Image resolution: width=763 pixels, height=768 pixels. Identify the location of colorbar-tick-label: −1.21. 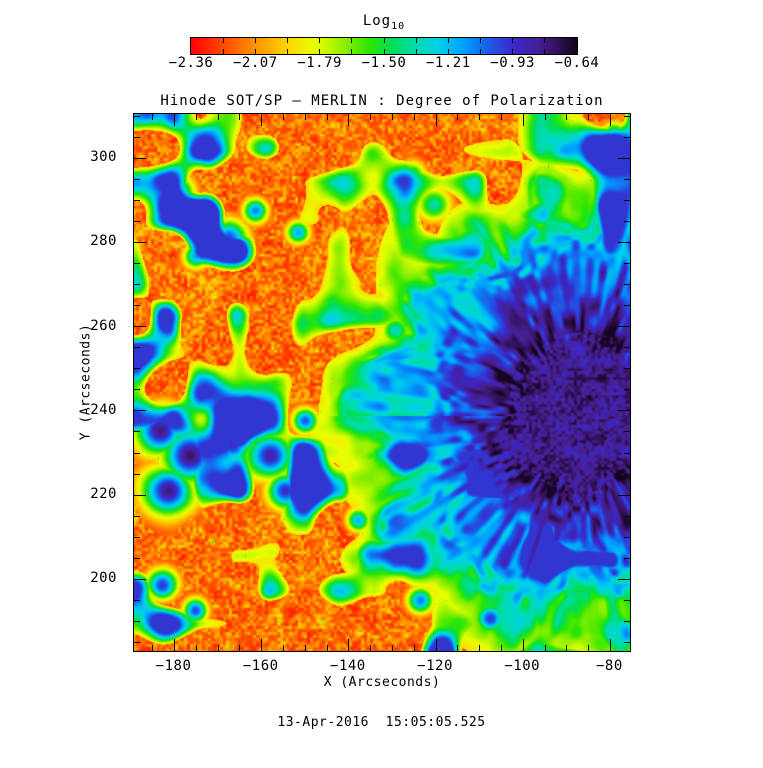
(448, 63).